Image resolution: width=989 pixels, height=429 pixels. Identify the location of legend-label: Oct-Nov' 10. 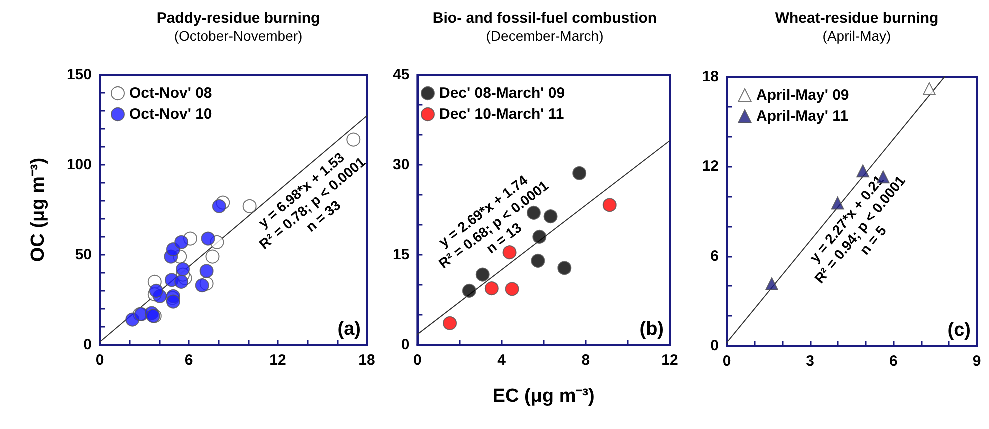
(171, 114).